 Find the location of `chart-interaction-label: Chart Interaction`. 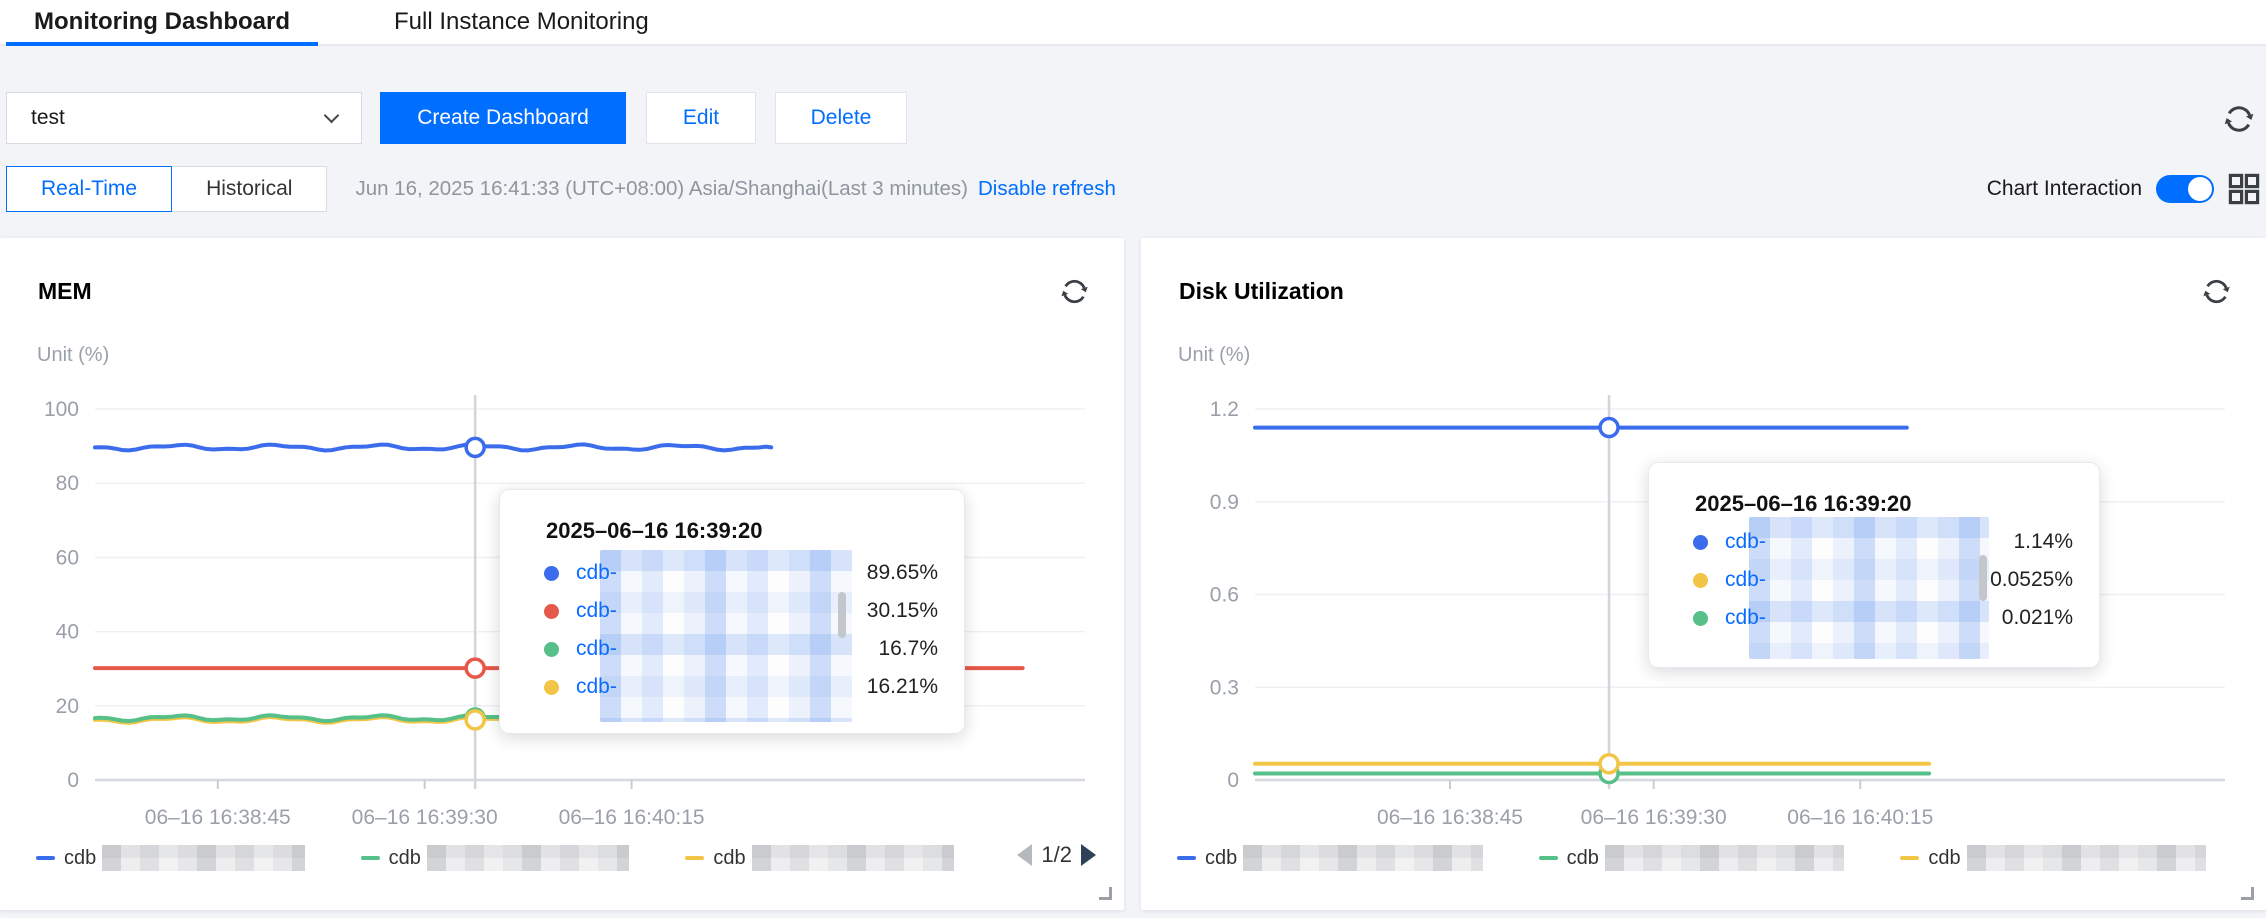

chart-interaction-label: Chart Interaction is located at coordinates (2064, 188).